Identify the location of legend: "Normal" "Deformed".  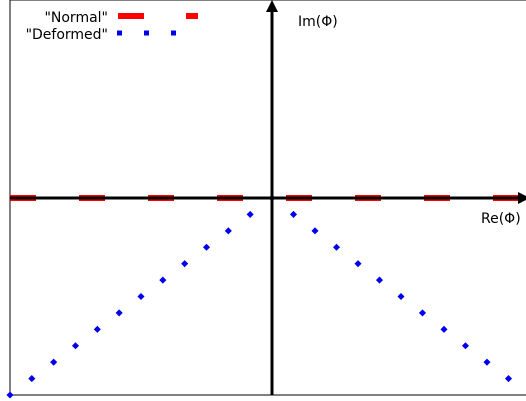
(112, 26).